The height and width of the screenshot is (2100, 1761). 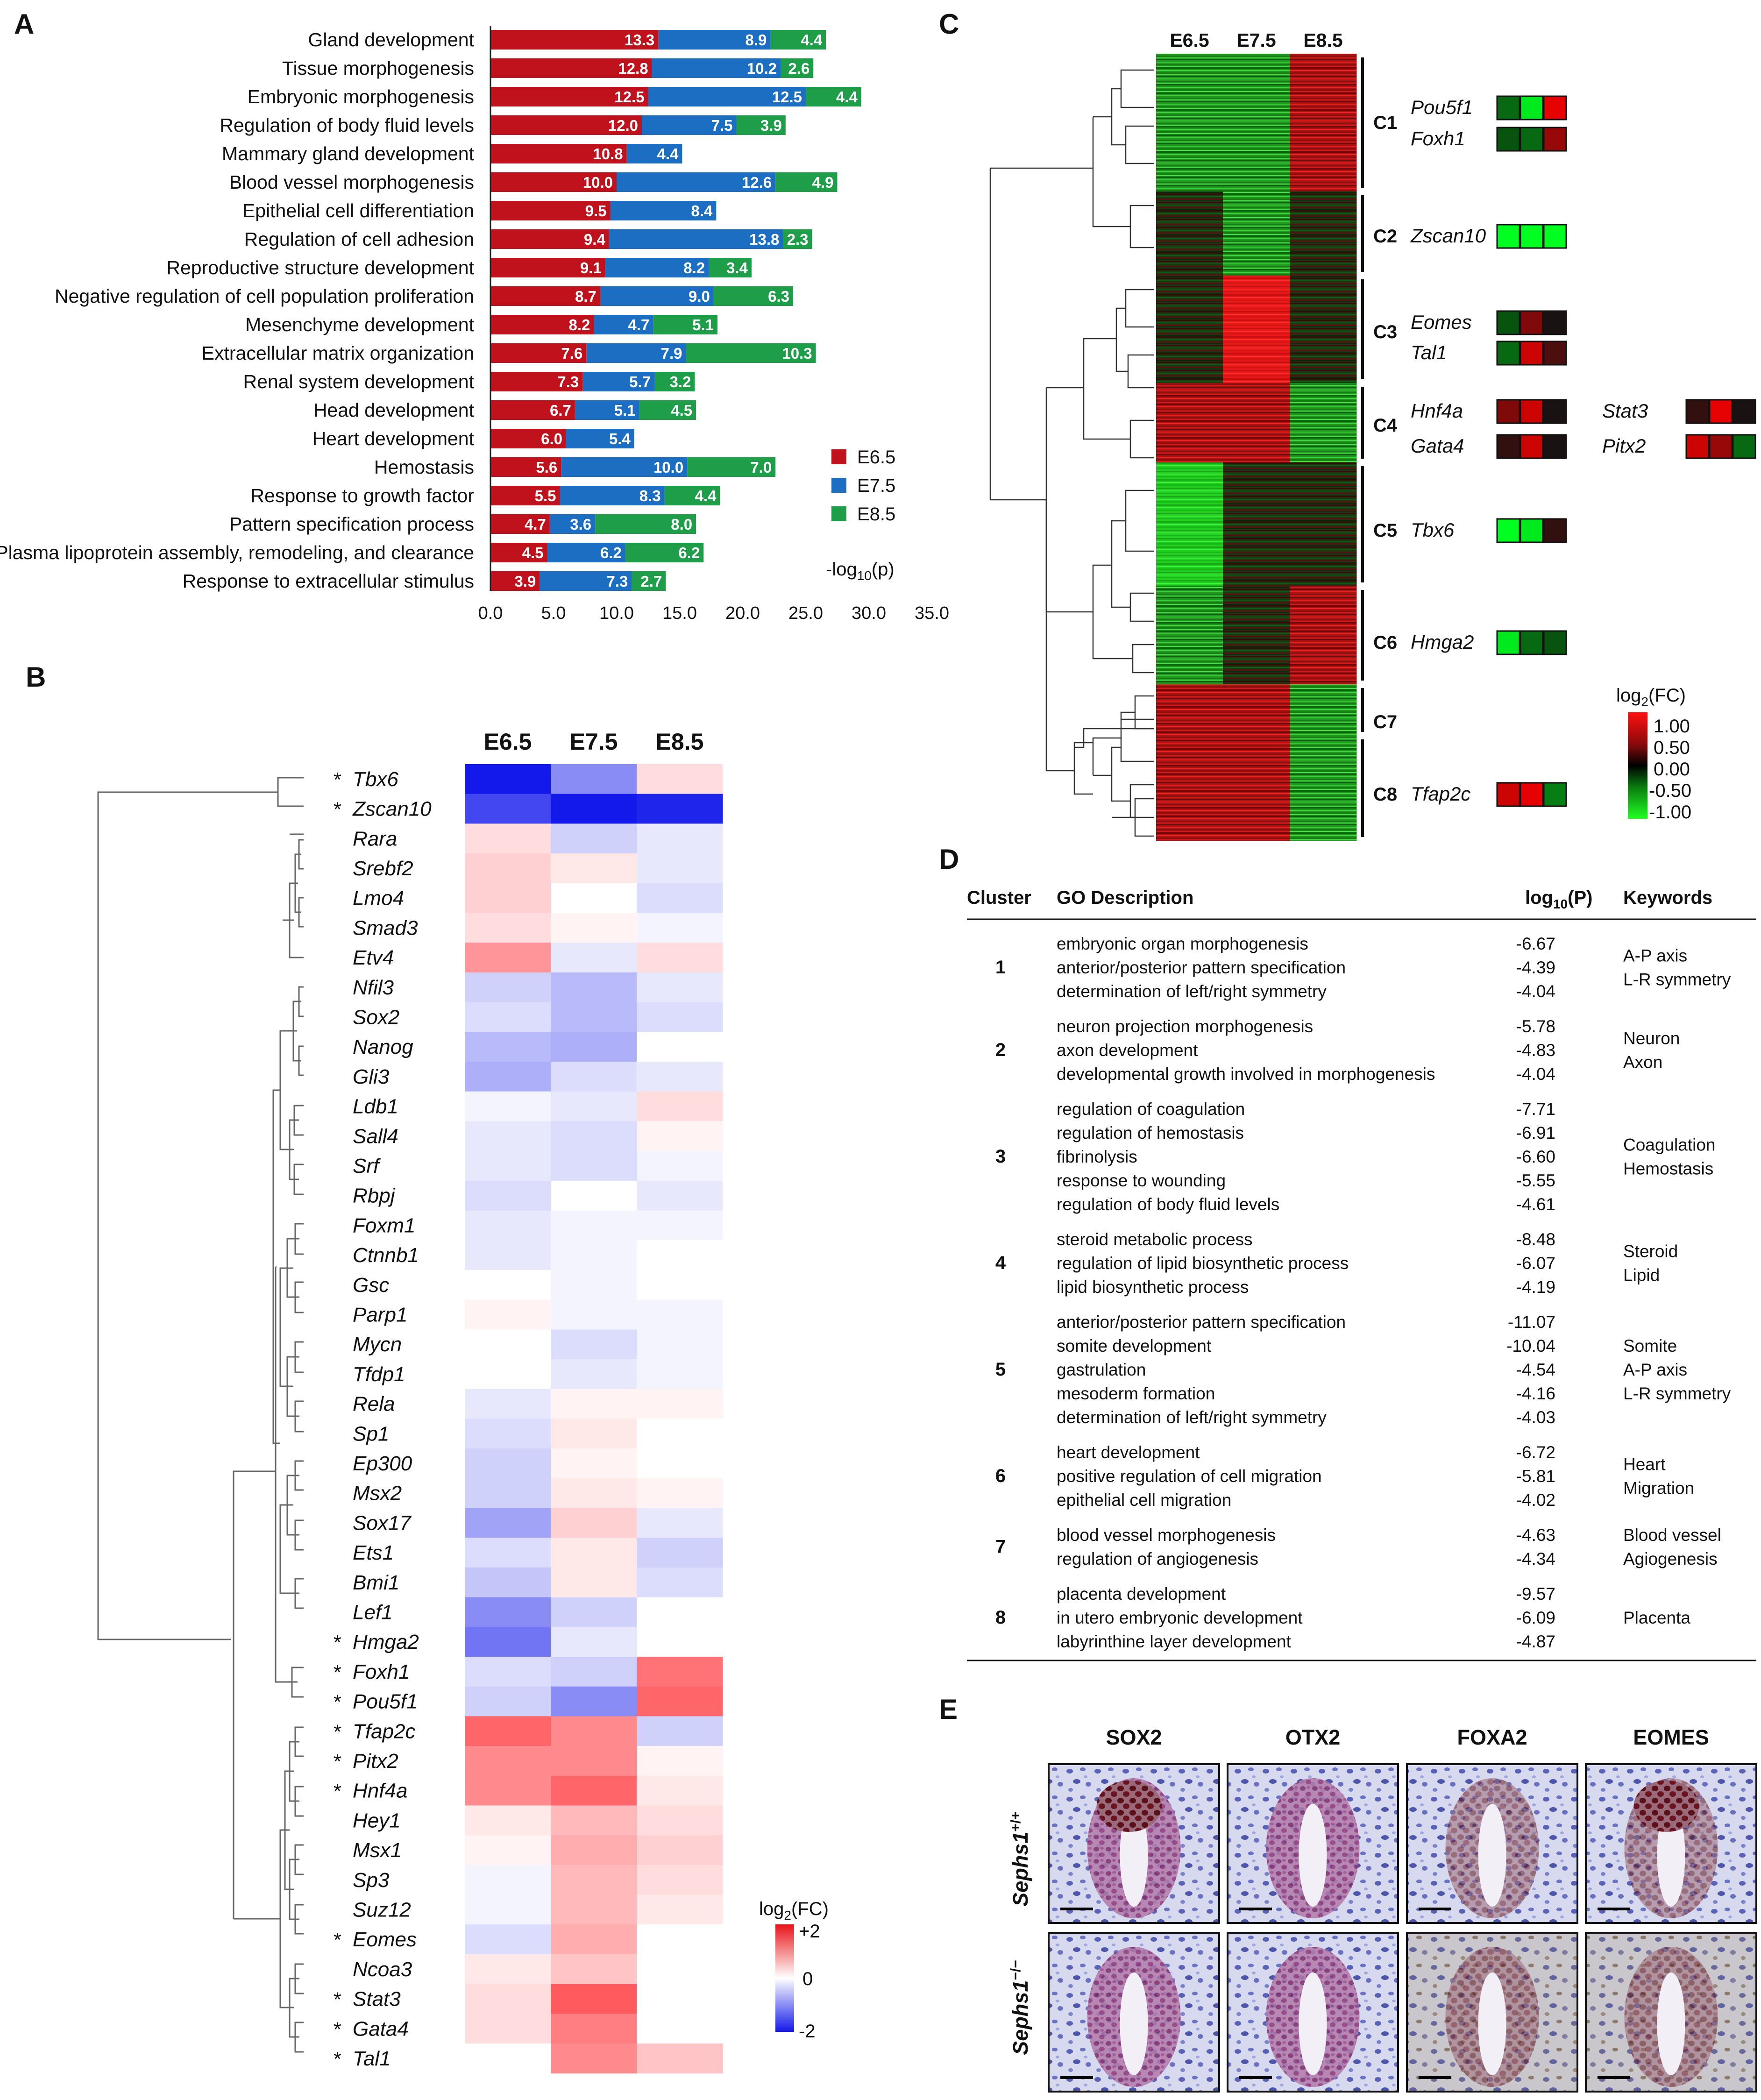 What do you see at coordinates (347, 125) in the screenshot?
I see `category-label: Regulation of body fluid levels` at bounding box center [347, 125].